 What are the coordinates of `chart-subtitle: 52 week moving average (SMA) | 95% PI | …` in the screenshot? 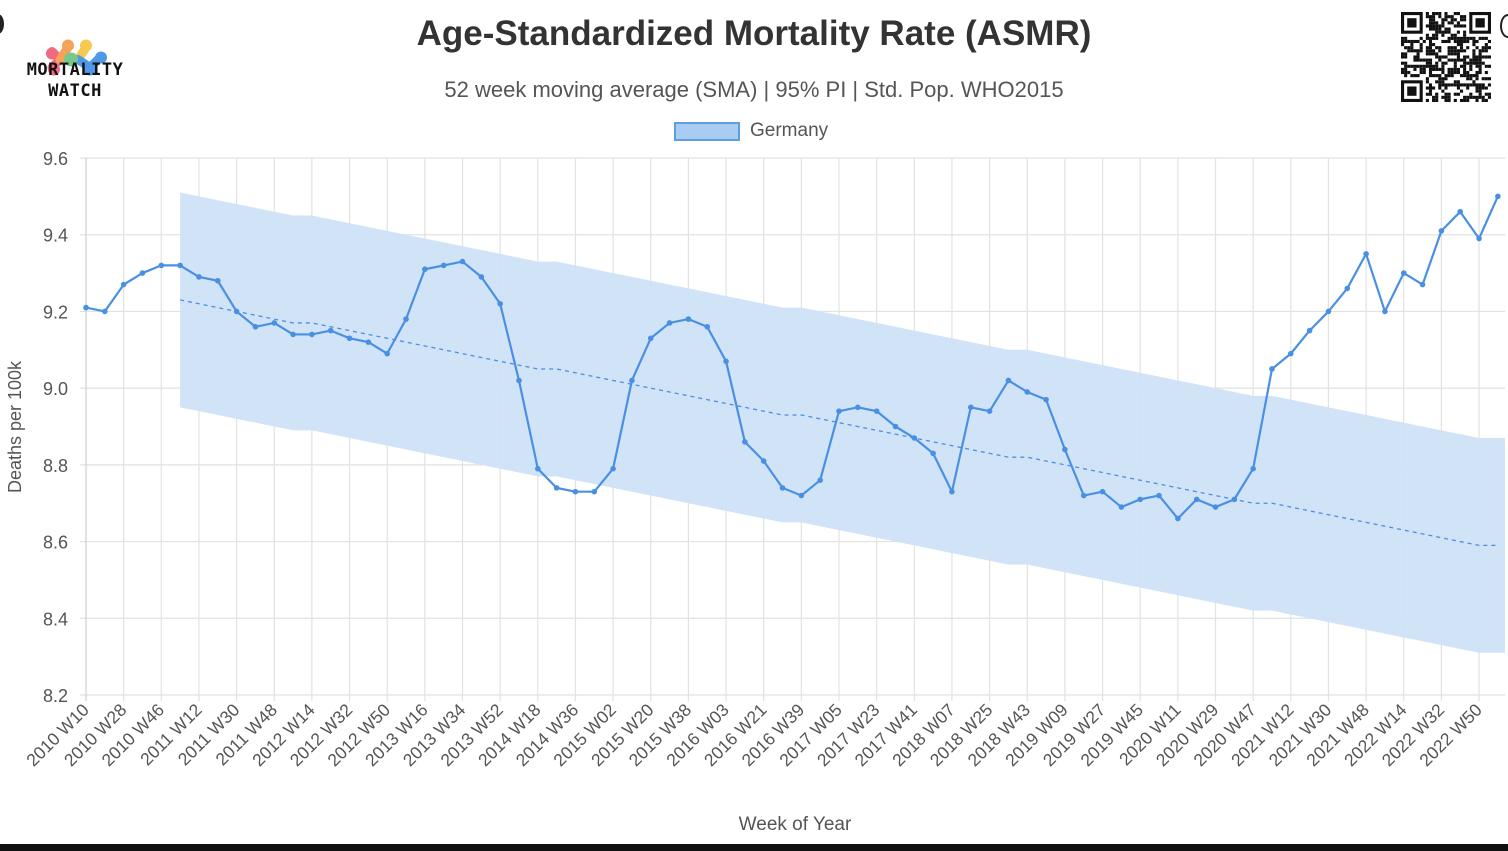 It's located at (754, 89).